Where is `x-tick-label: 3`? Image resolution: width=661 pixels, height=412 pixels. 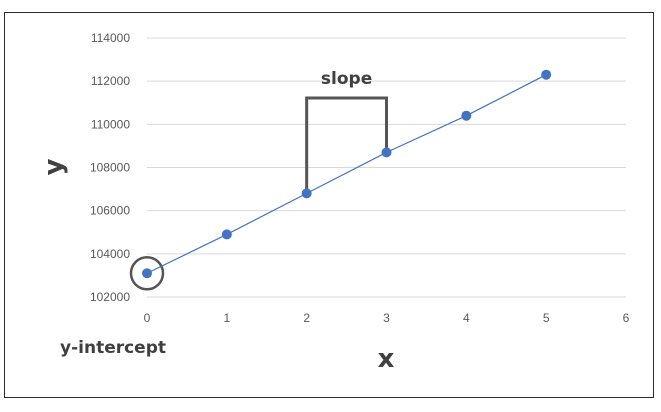 x-tick-label: 3 is located at coordinates (386, 318).